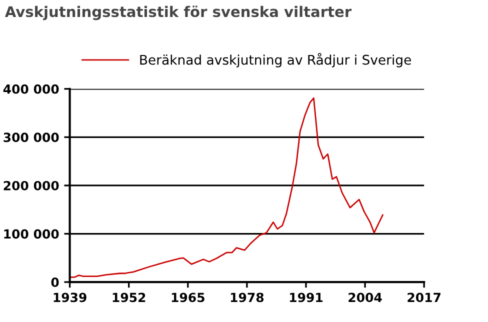 Image resolution: width=488 pixels, height=322 pixels. What do you see at coordinates (306, 297) in the screenshot?
I see `x-tick-label: 1991` at bounding box center [306, 297].